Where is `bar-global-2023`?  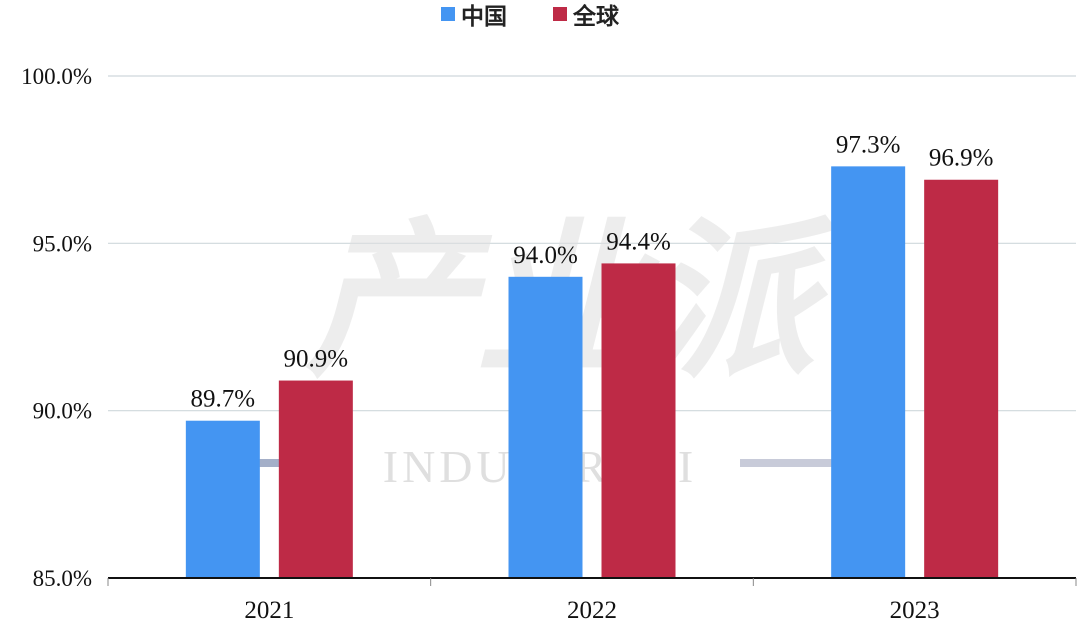 bar-global-2023 is located at coordinates (961, 378).